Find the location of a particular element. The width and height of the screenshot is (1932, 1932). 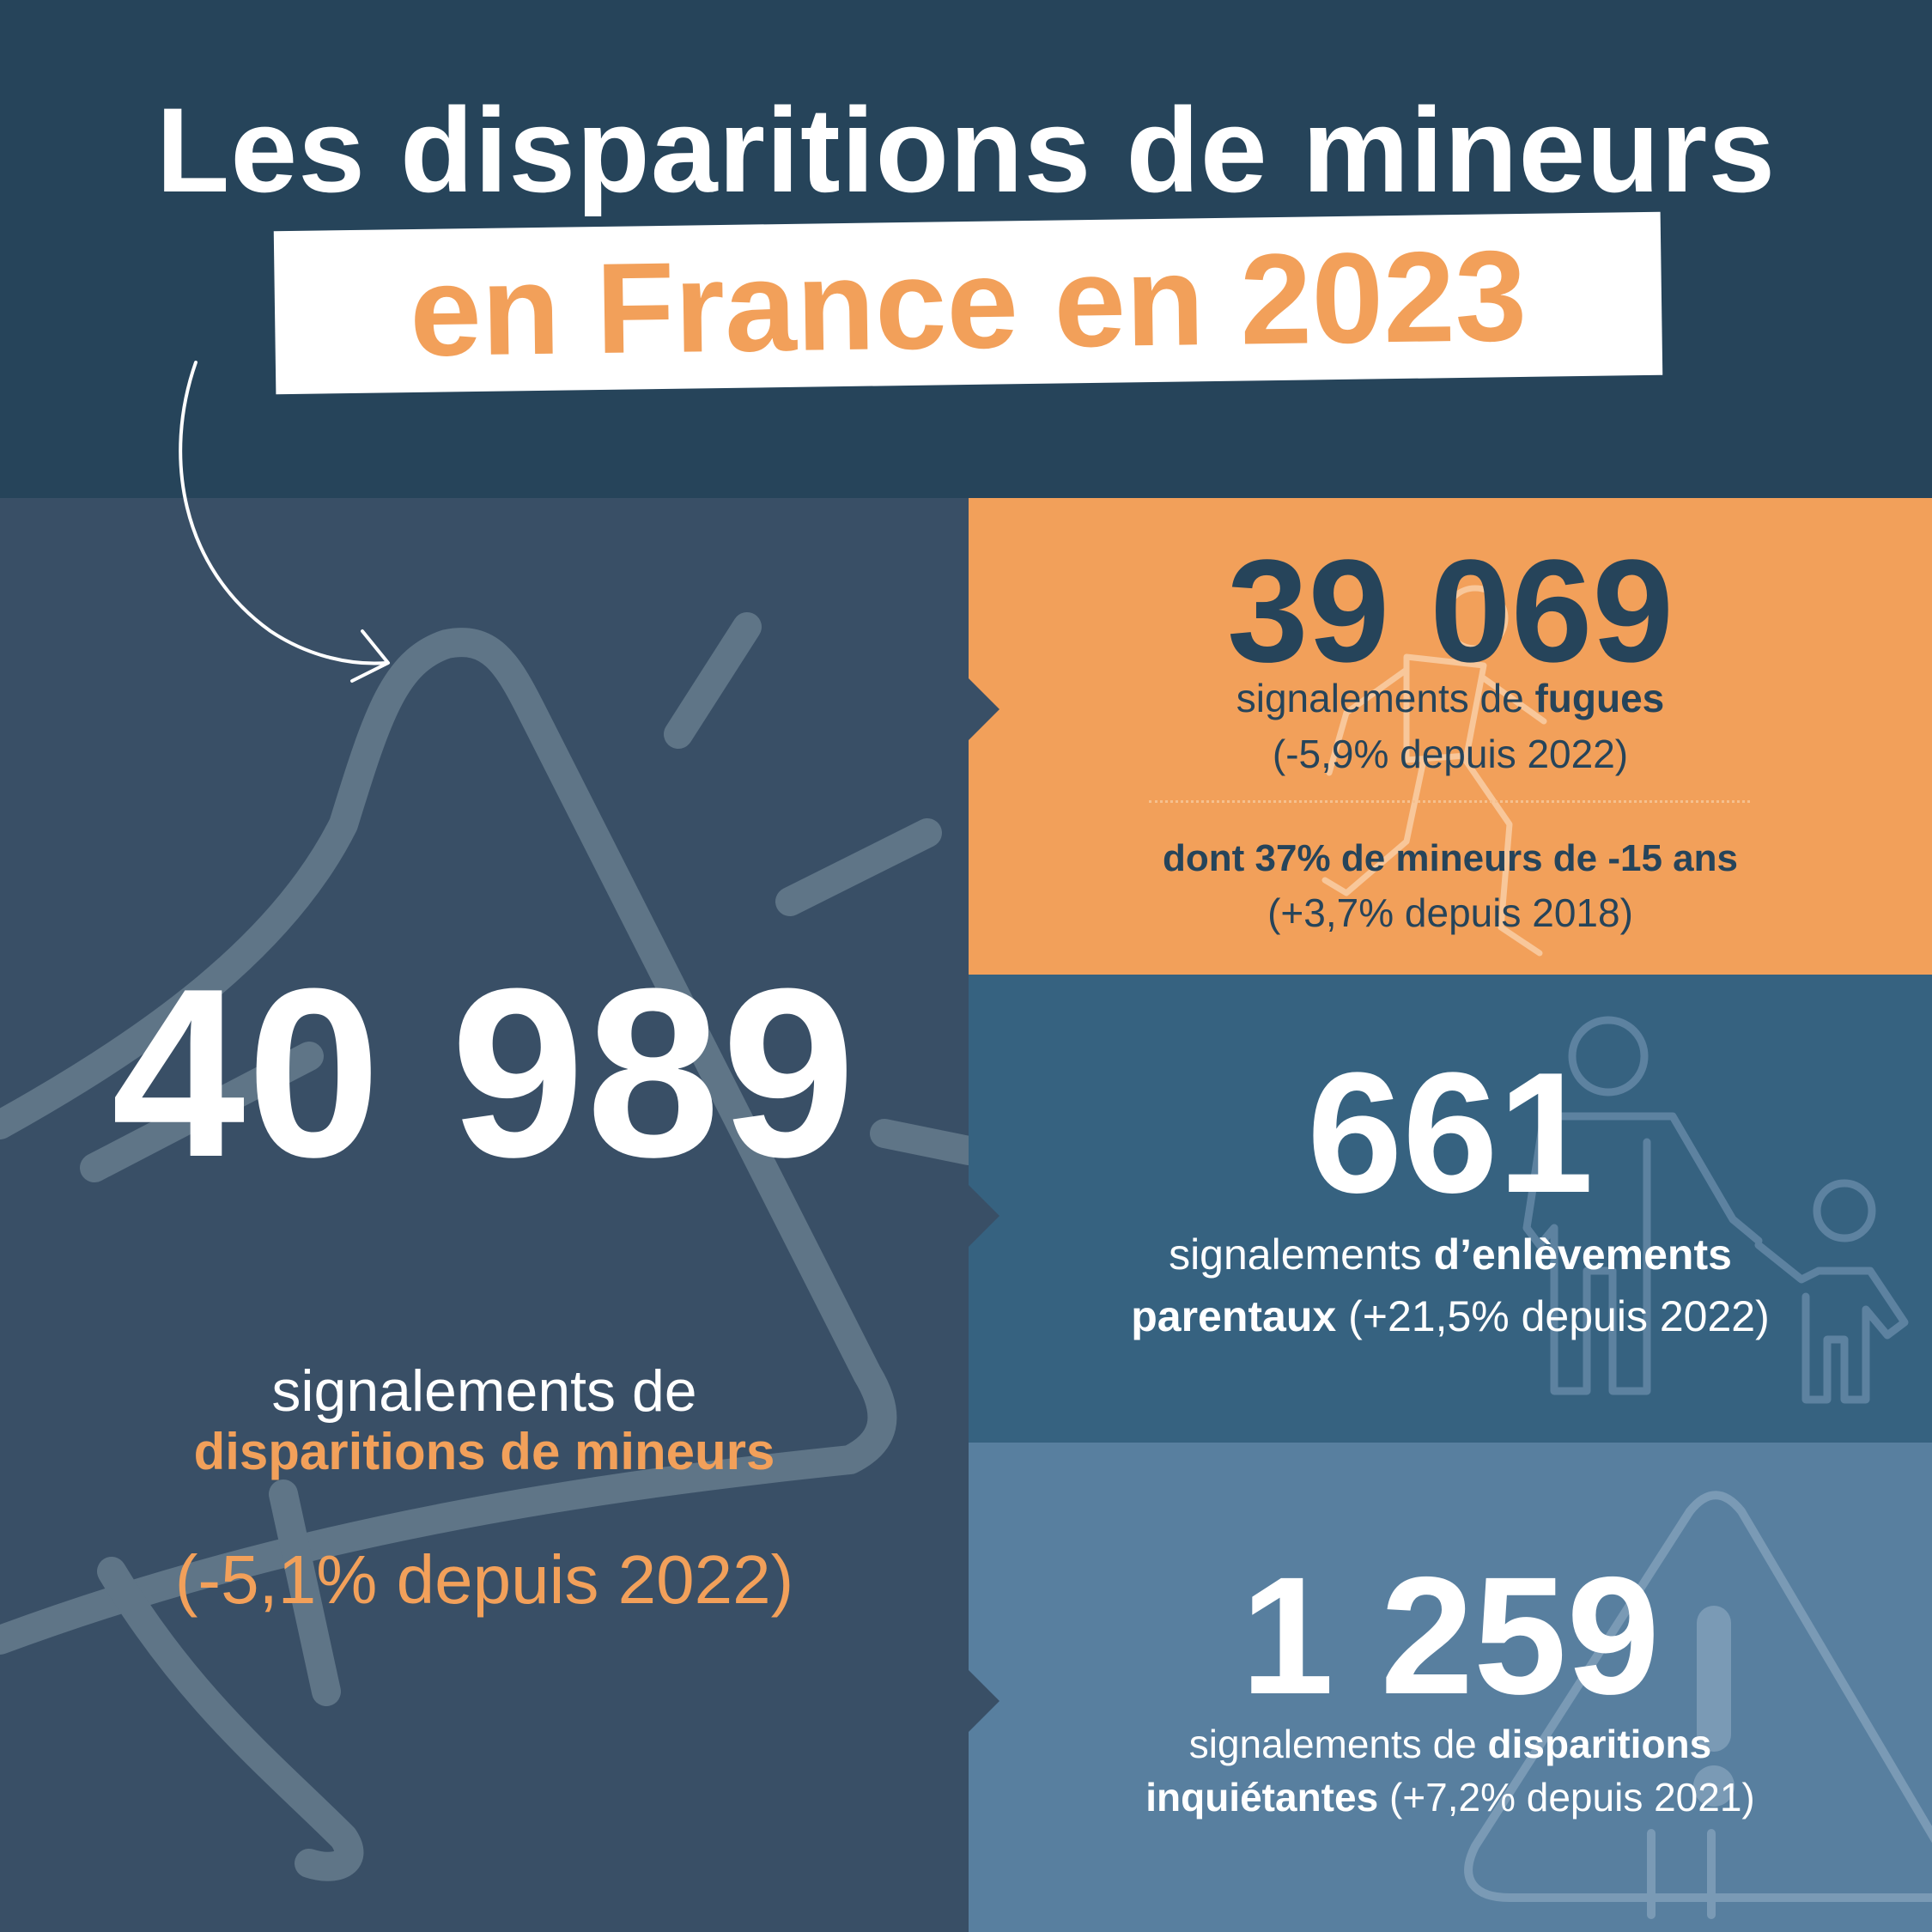

main-stat-change: (-5,1% depuis 2022) is located at coordinates (484, 1579).